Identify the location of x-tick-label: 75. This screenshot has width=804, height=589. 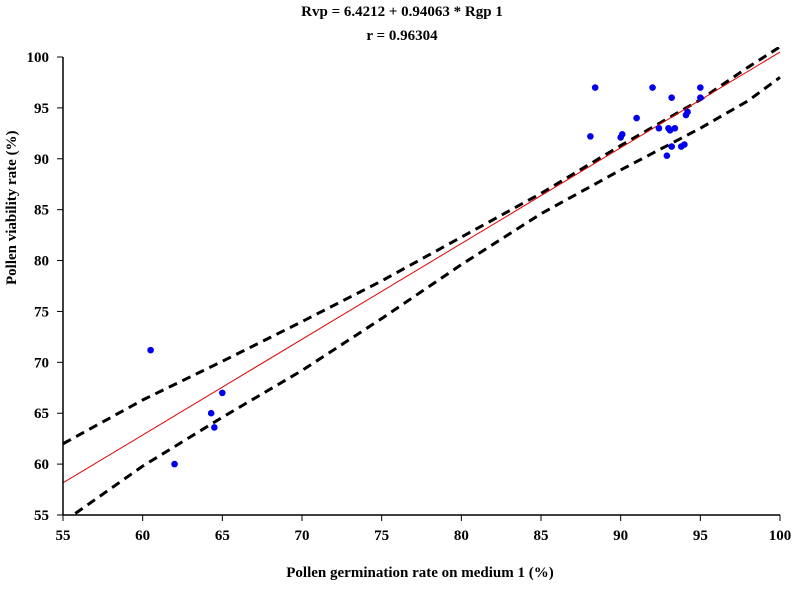
(381, 536).